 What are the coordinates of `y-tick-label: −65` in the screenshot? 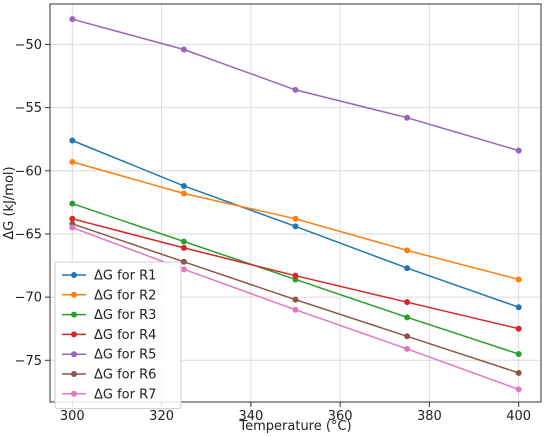 It's located at (28, 234).